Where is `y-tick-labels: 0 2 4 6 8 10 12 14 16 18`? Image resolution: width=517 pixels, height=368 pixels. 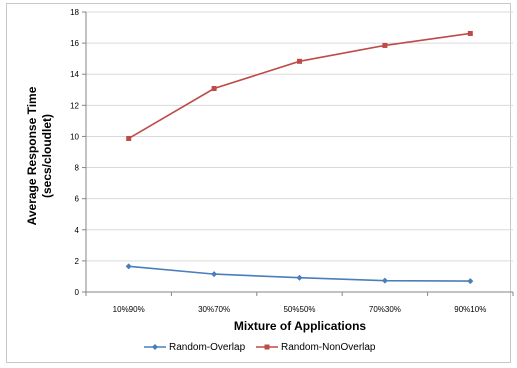
y-tick-labels: 0 2 4 6 8 10 12 14 16 18 is located at coordinates (74, 152).